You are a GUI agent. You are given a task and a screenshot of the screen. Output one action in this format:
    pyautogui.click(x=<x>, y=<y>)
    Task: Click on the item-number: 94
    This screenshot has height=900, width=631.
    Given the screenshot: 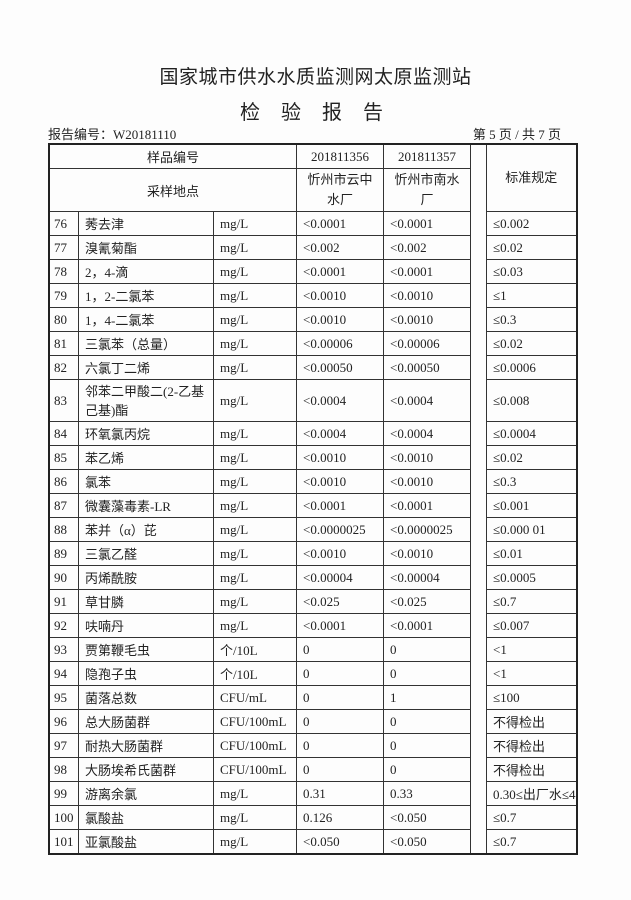 What is the action you would take?
    pyautogui.click(x=63, y=673)
    